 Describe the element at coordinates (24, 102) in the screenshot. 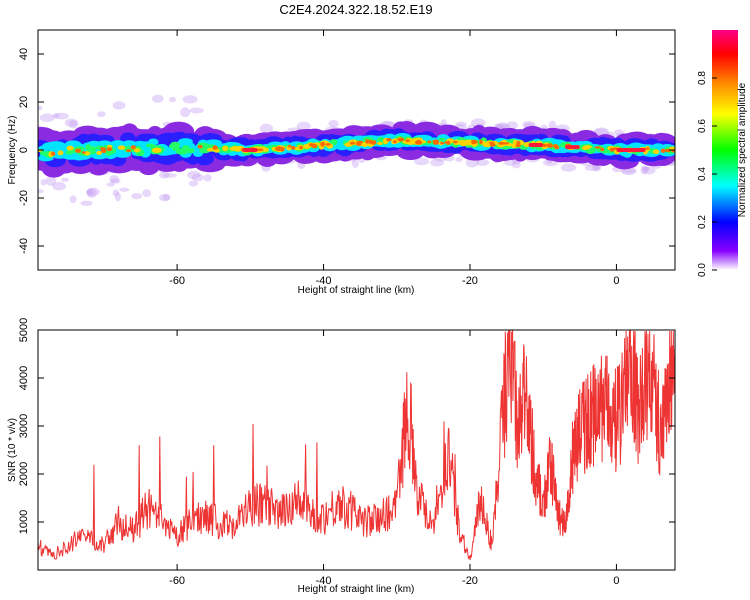

I see `y-tick-label: 20` at that location.